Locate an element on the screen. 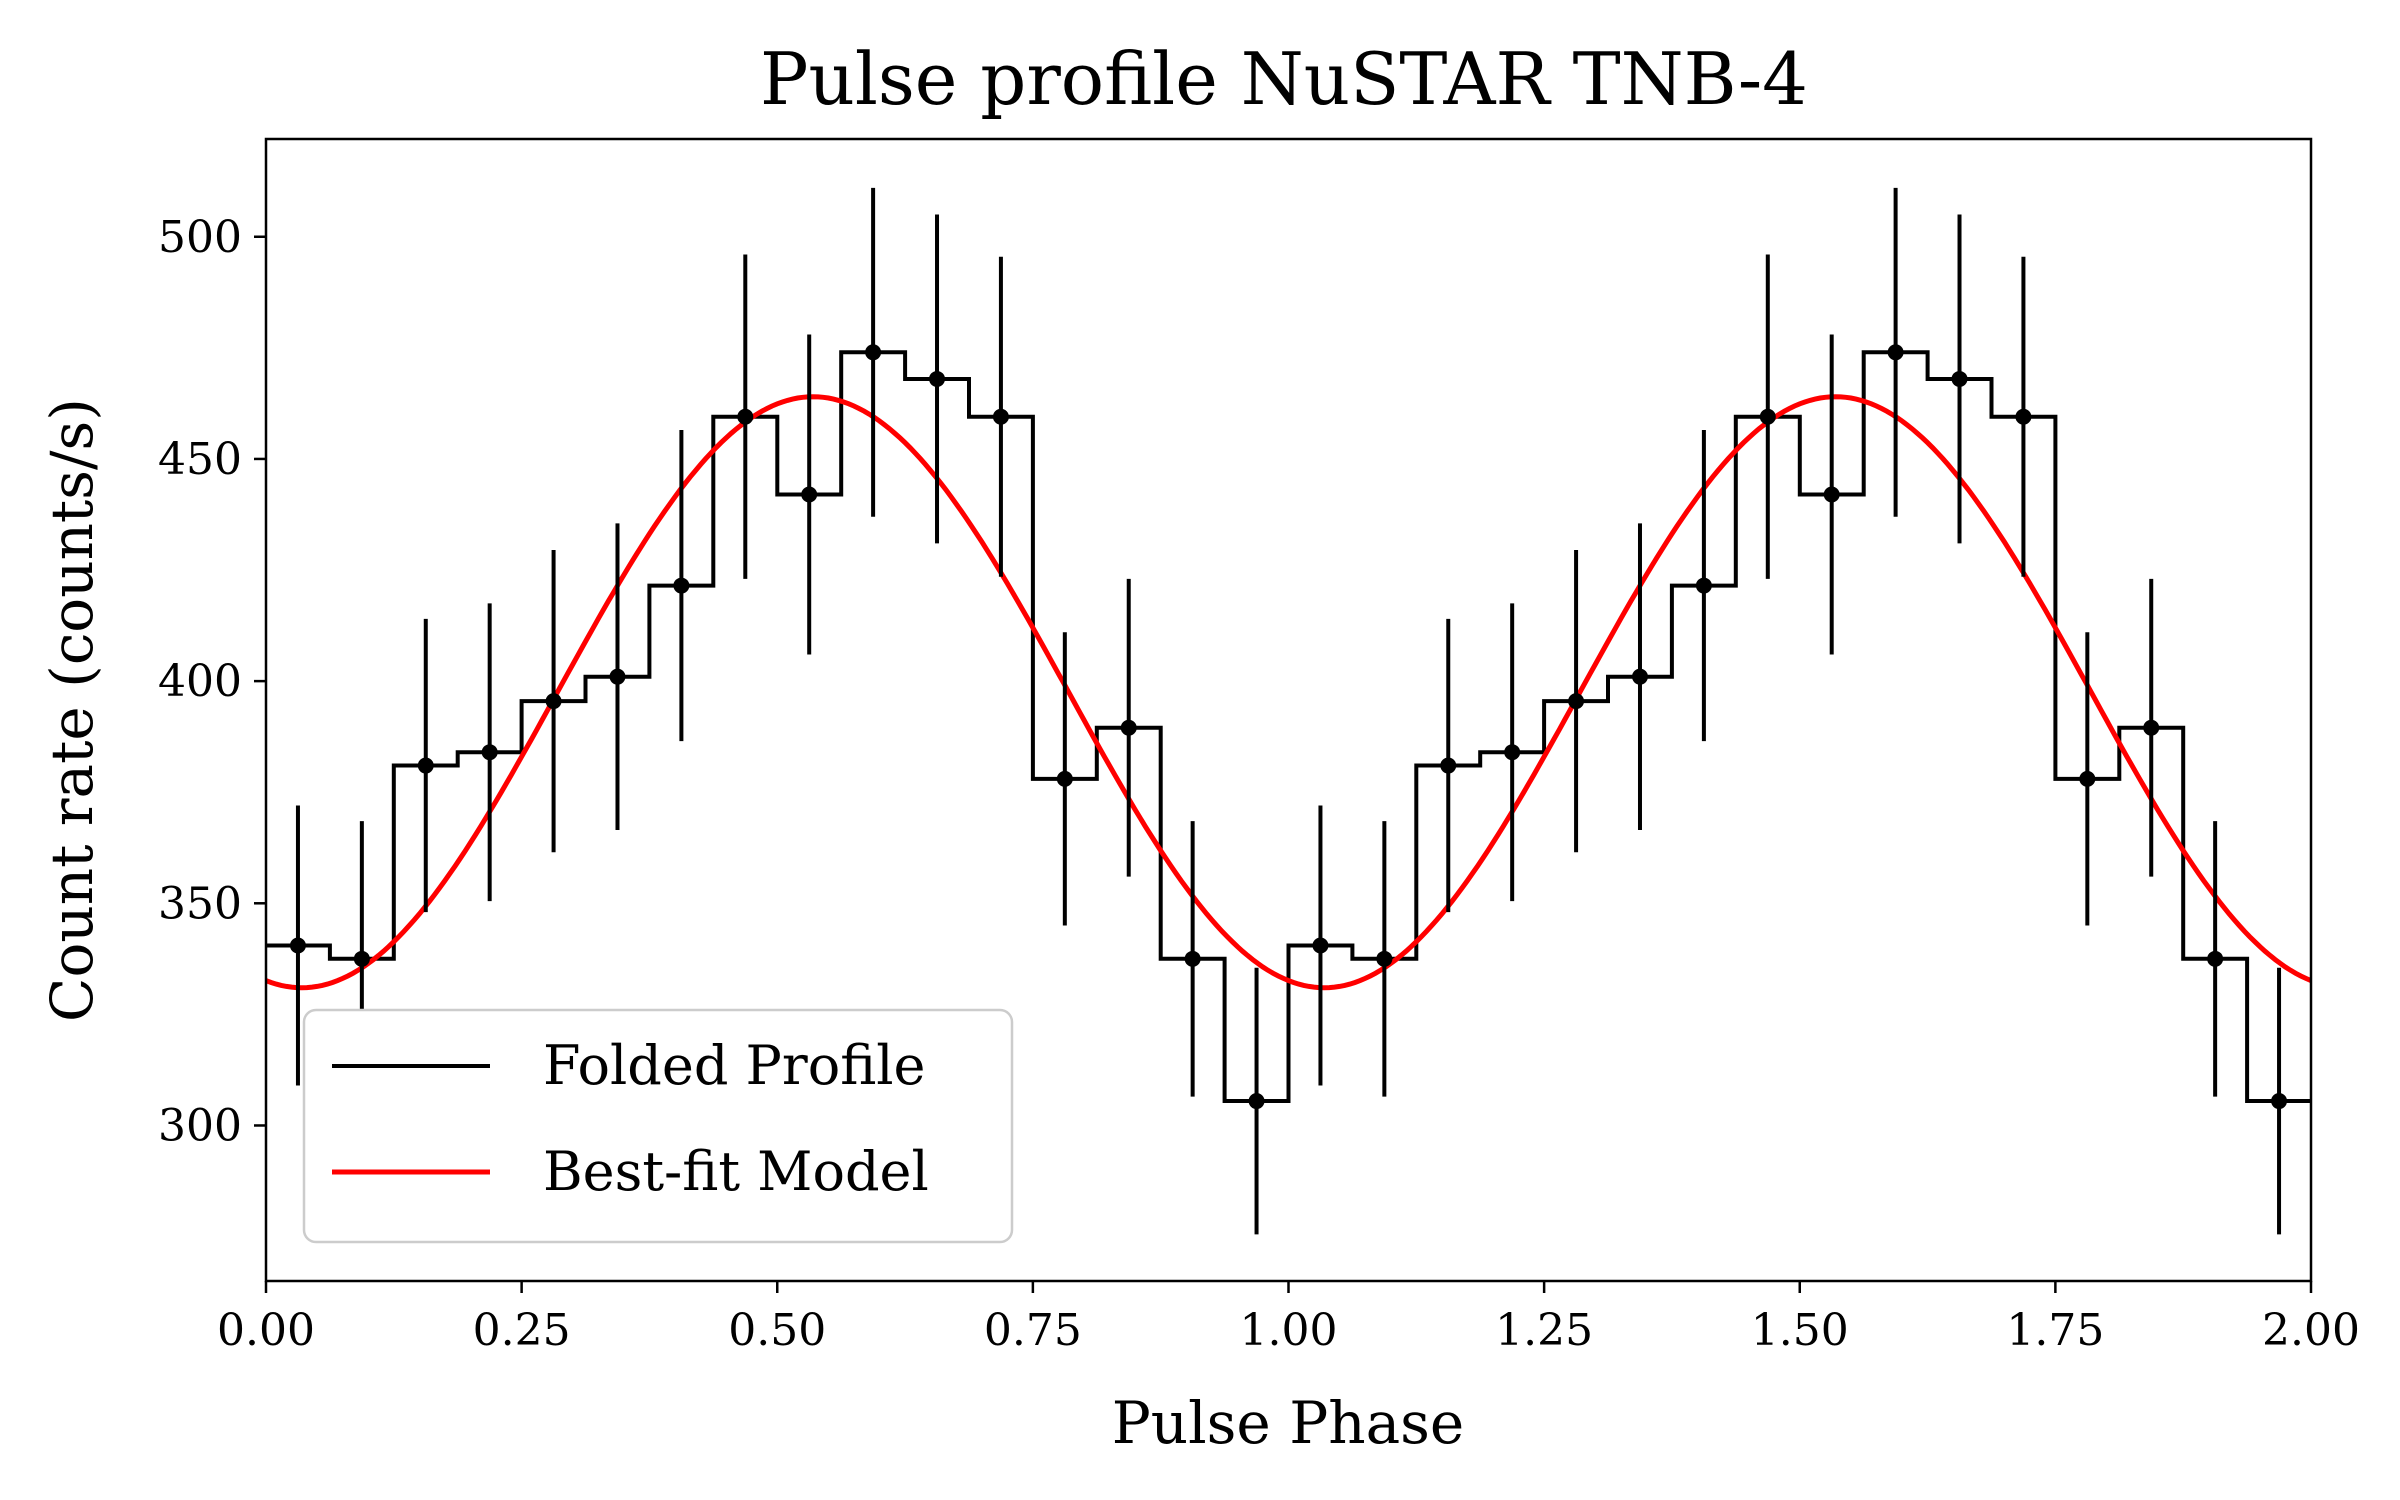 This screenshot has height=1500, width=2400. x-tick-label: 1.00 is located at coordinates (1289, 1330).